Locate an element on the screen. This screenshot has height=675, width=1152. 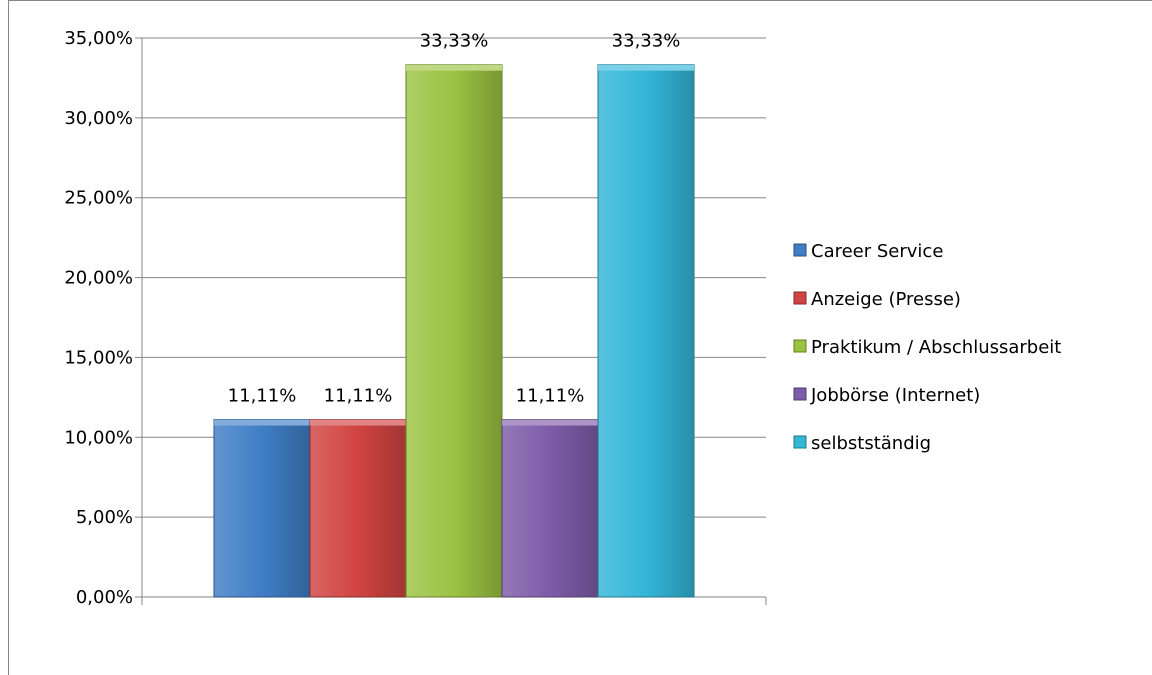
legend-item: Career Service is located at coordinates (868, 251).